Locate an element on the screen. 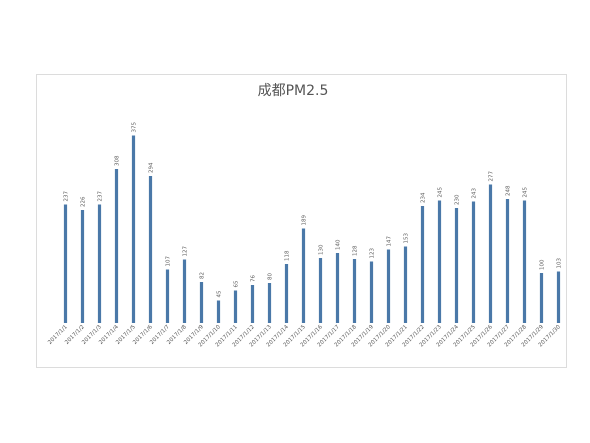 The height and width of the screenshot is (443, 590). value-label-17: 140 is located at coordinates (338, 244).